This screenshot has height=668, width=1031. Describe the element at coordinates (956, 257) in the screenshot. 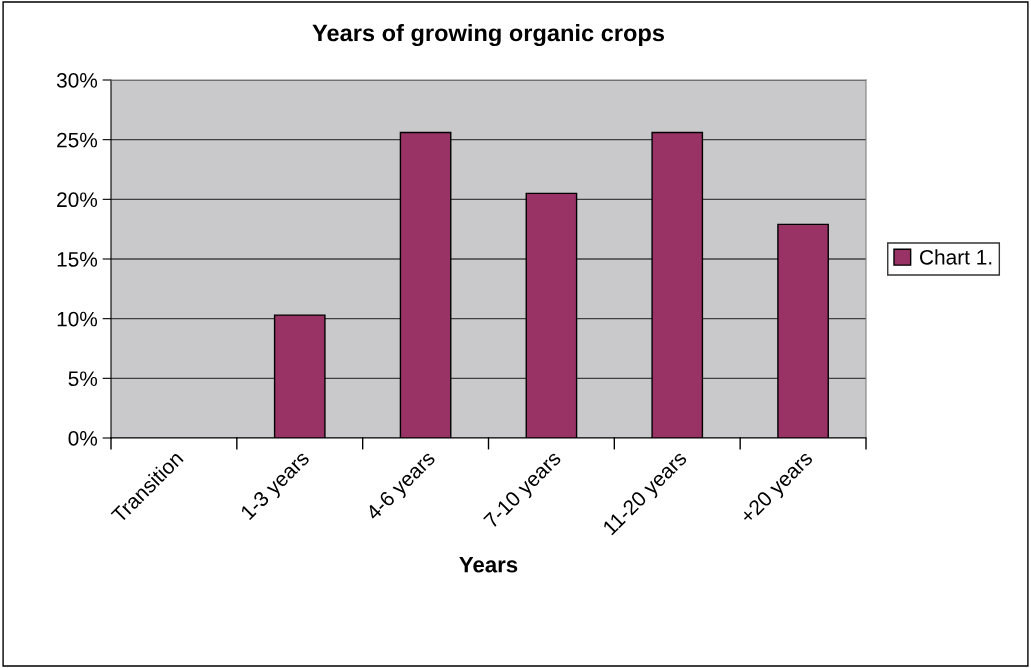

I see `legend-label: Chart 1.` at that location.